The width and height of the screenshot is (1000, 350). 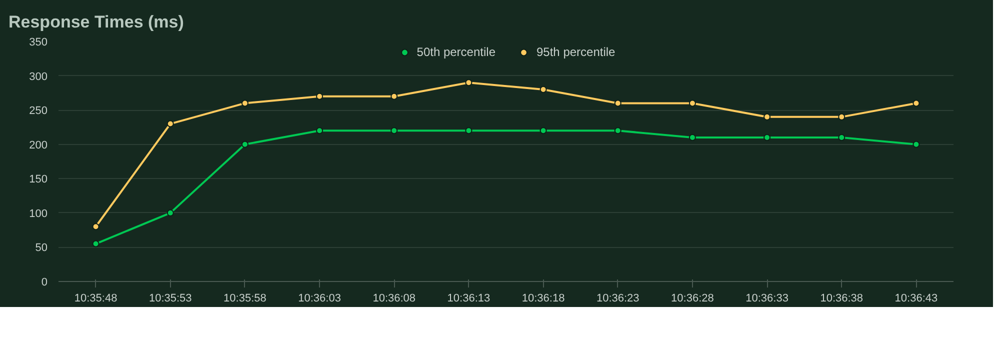 What do you see at coordinates (170, 298) in the screenshot?
I see `x-tick-label: 10:35:53` at bounding box center [170, 298].